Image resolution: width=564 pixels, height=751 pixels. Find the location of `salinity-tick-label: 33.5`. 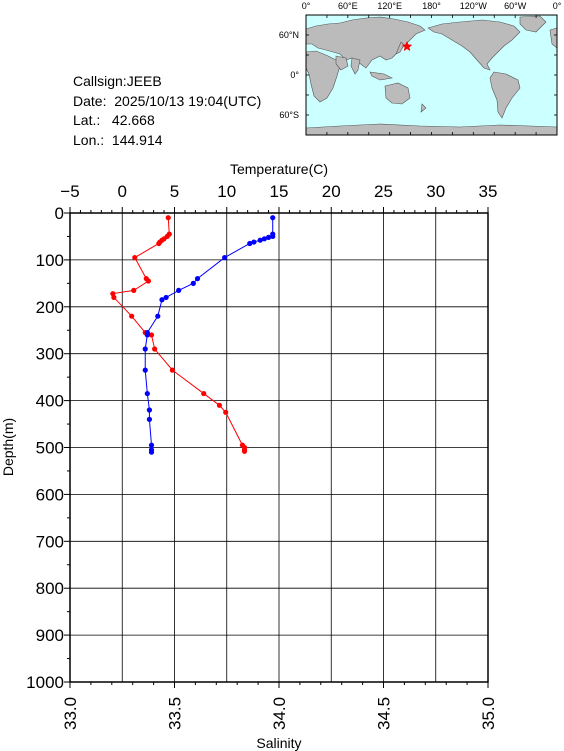

salinity-tick-label: 33.5 is located at coordinates (175, 713).